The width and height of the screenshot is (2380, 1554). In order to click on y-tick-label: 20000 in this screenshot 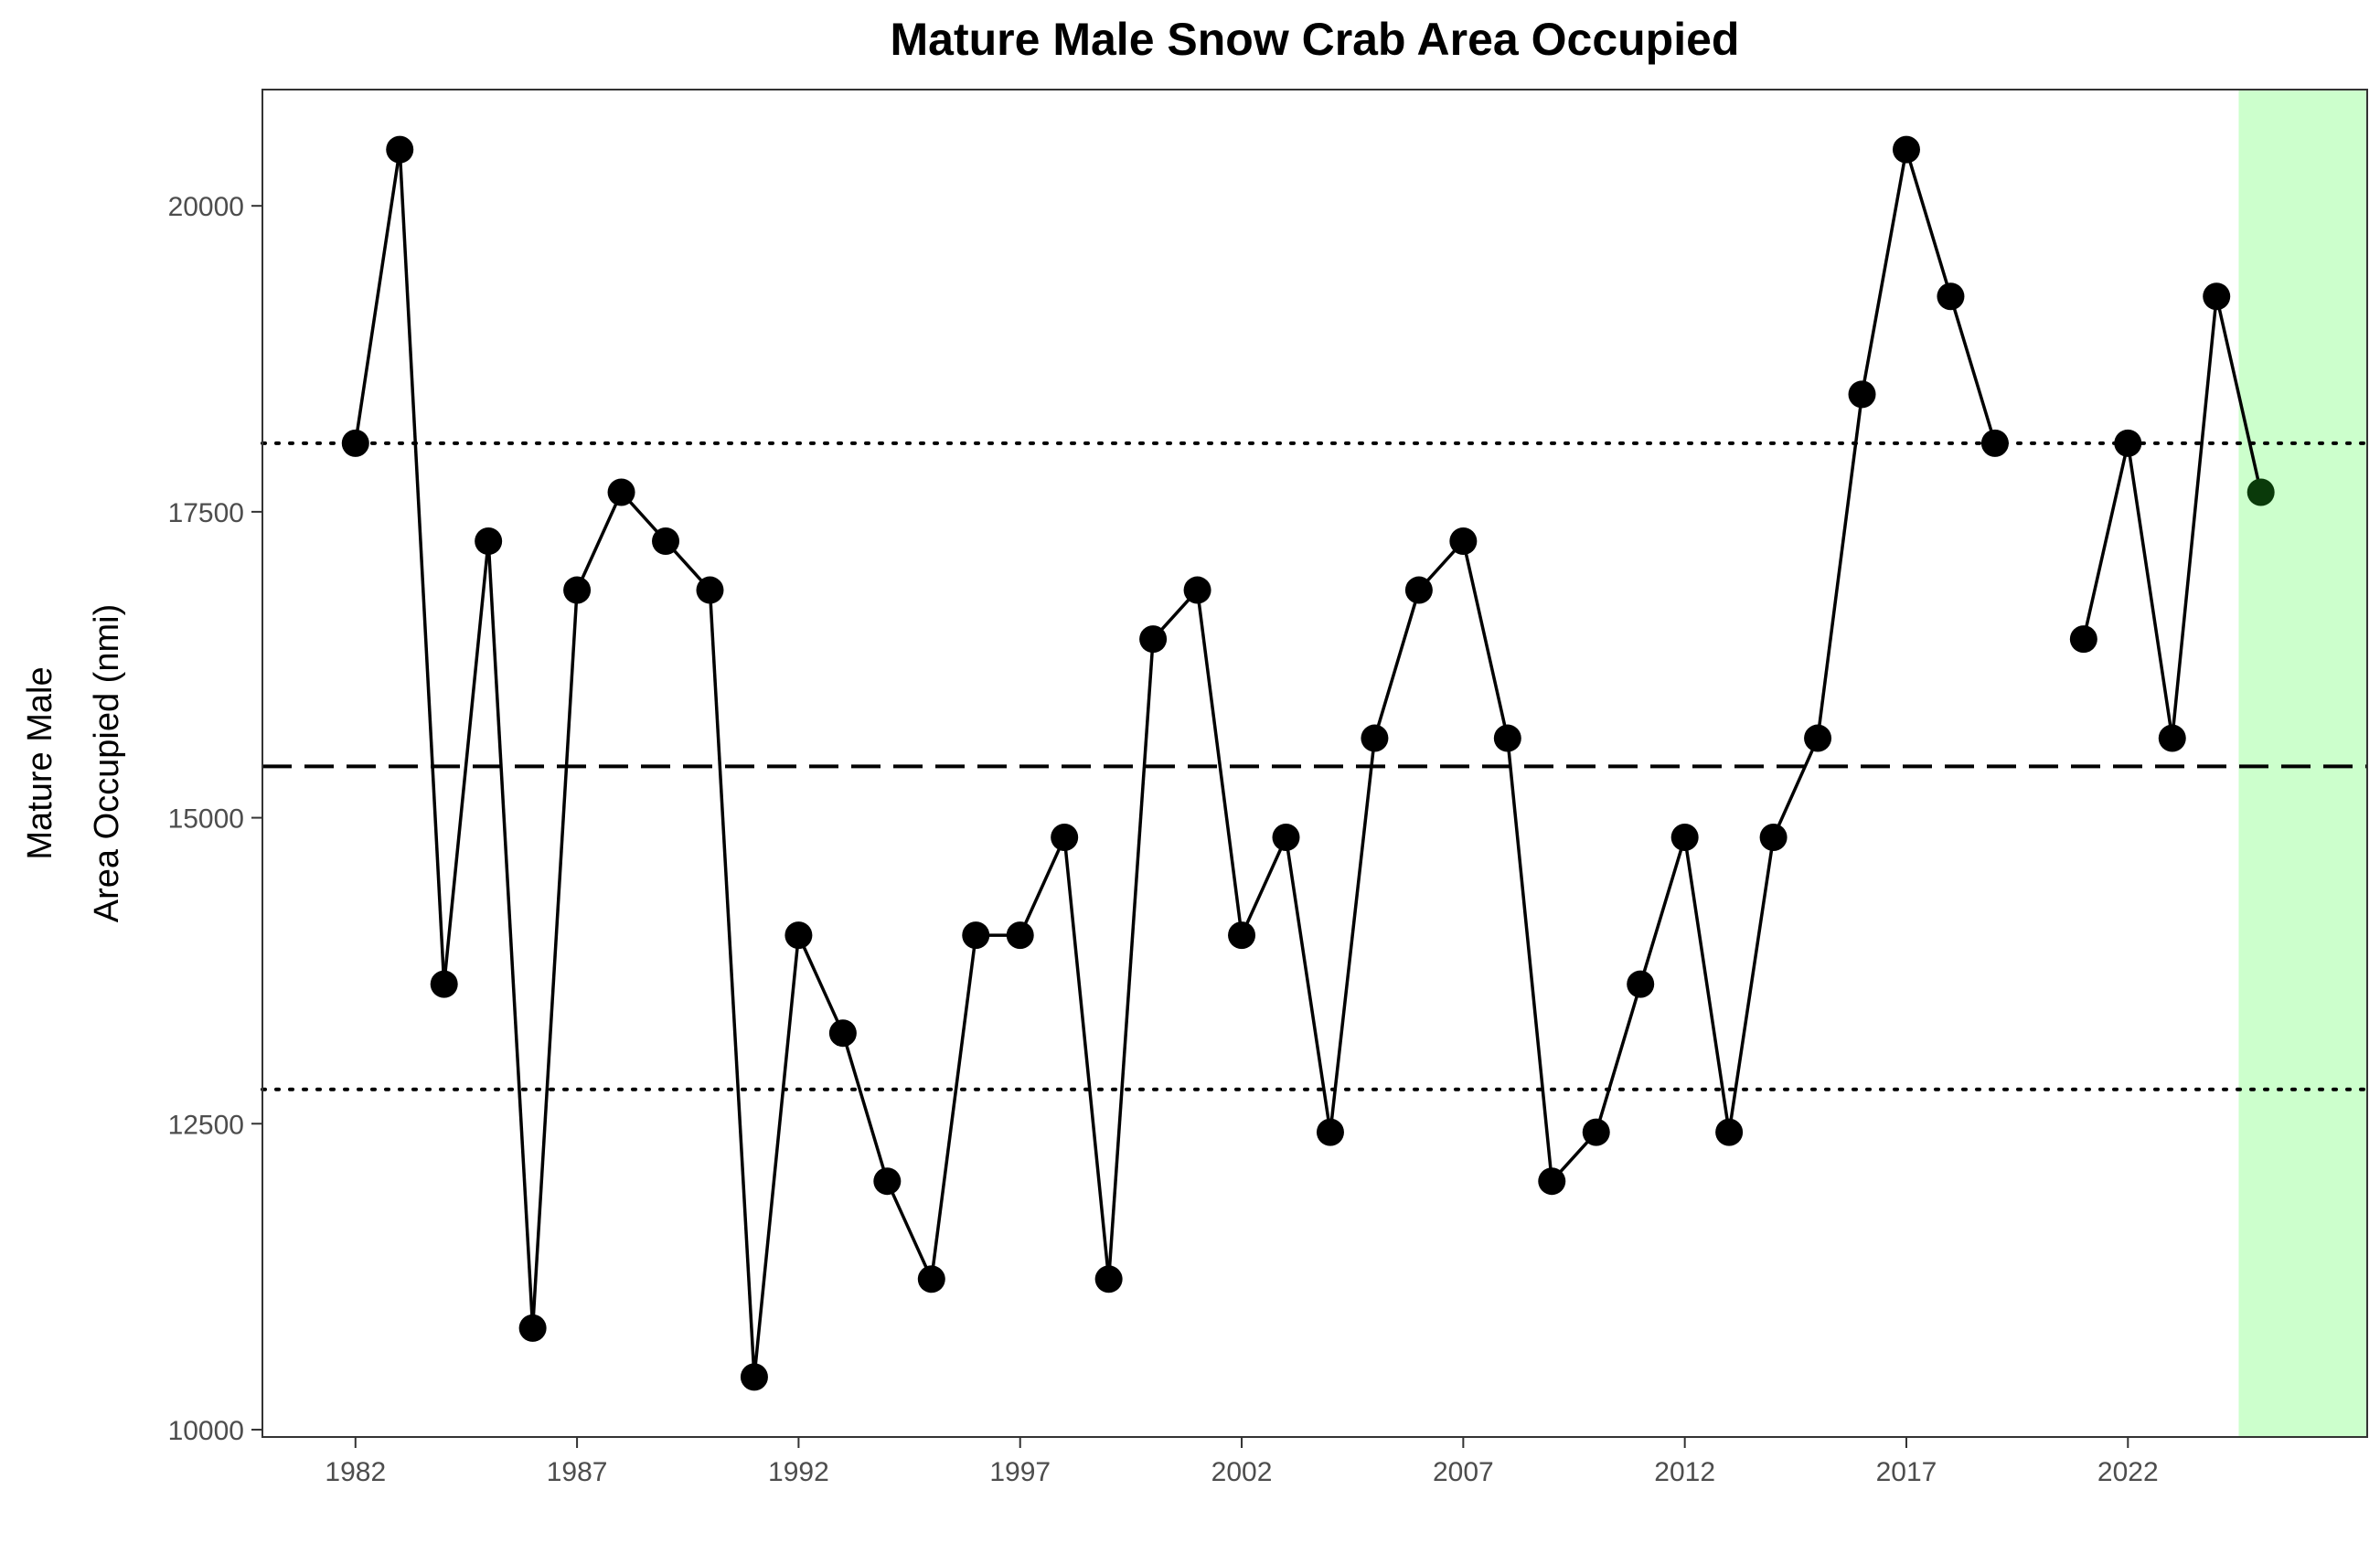, I will do `click(206, 207)`.